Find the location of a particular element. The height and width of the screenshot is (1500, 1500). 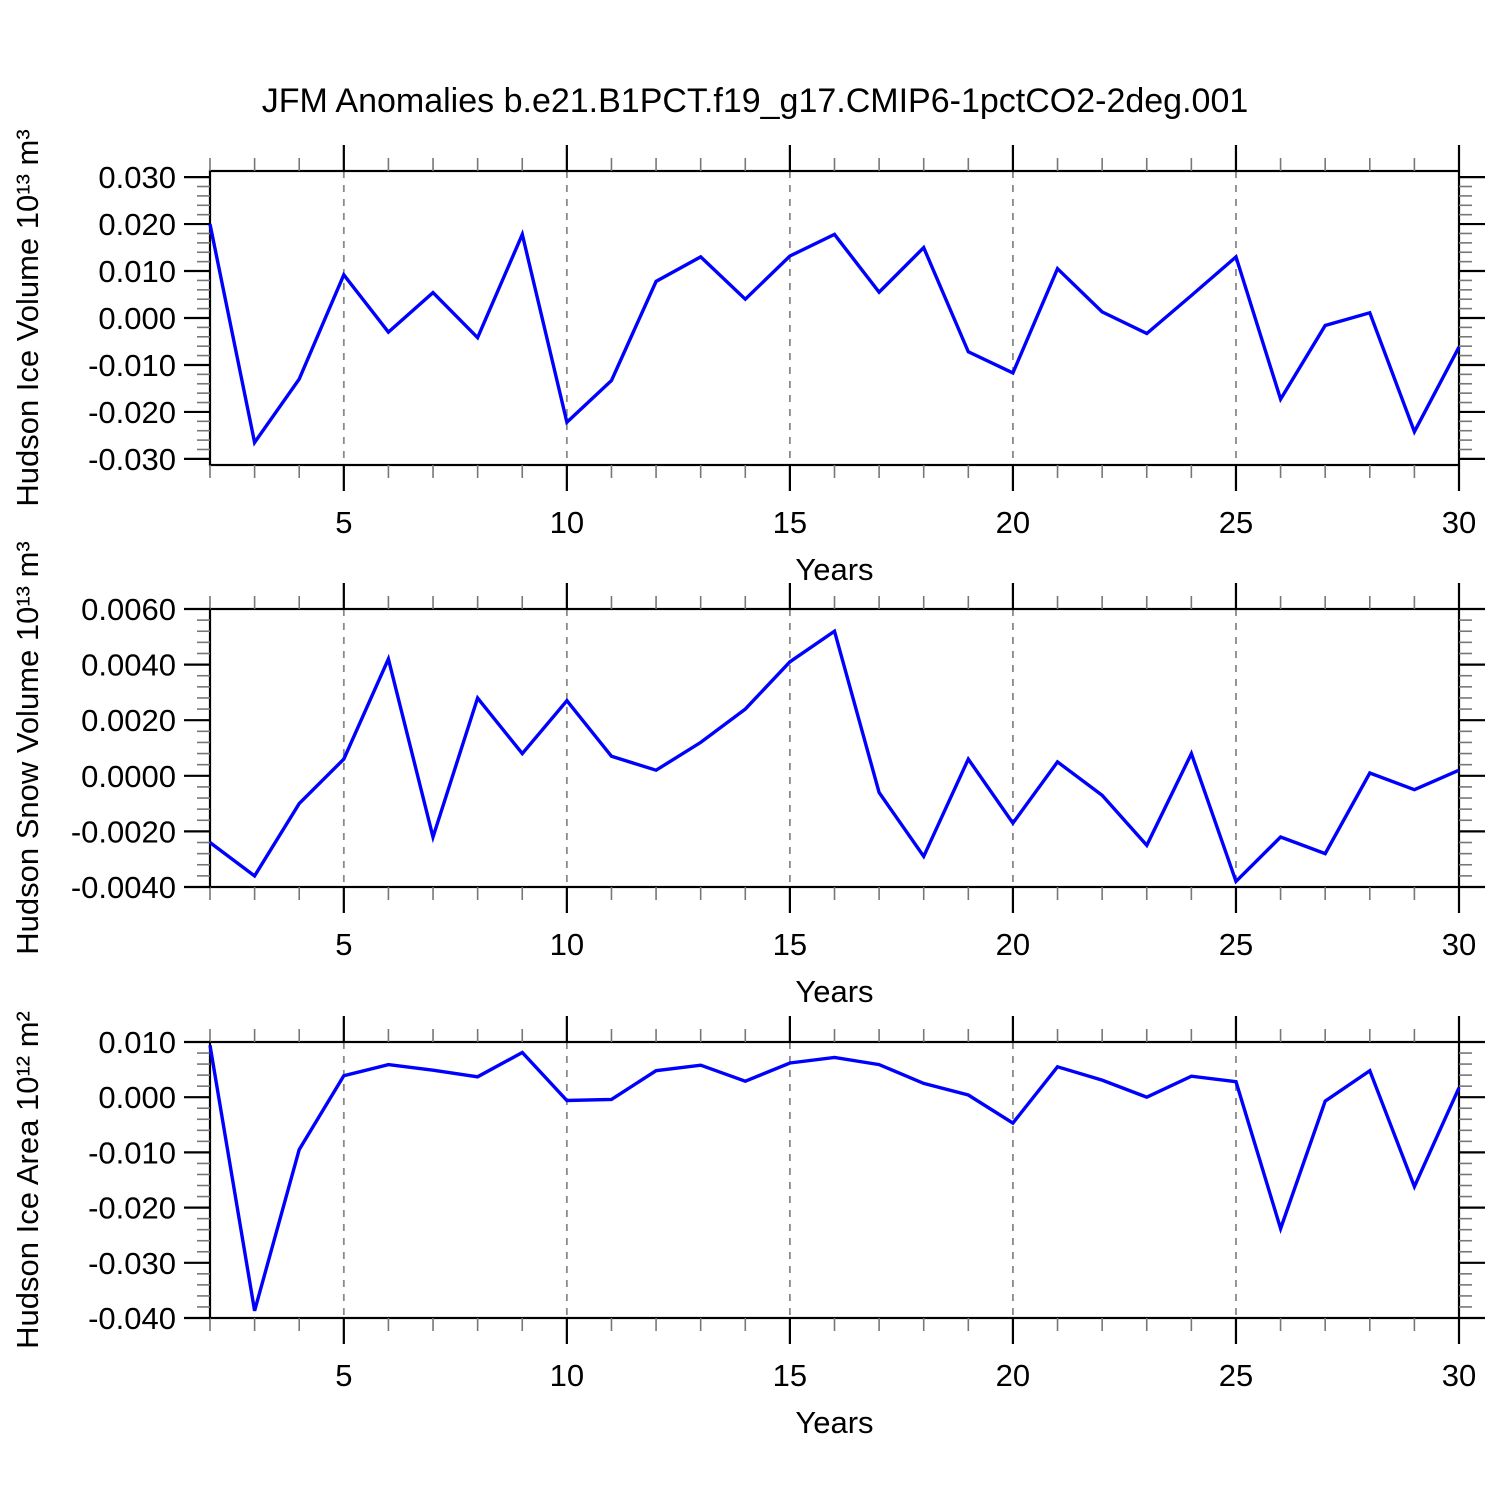

y-axis-label: Hudson Snow Volume 10¹³ m³ is located at coordinates (27, 748).